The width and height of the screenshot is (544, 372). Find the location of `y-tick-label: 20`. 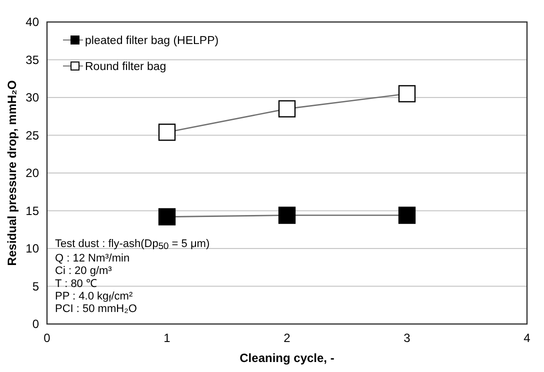

y-tick-label: 20 is located at coordinates (33, 173).